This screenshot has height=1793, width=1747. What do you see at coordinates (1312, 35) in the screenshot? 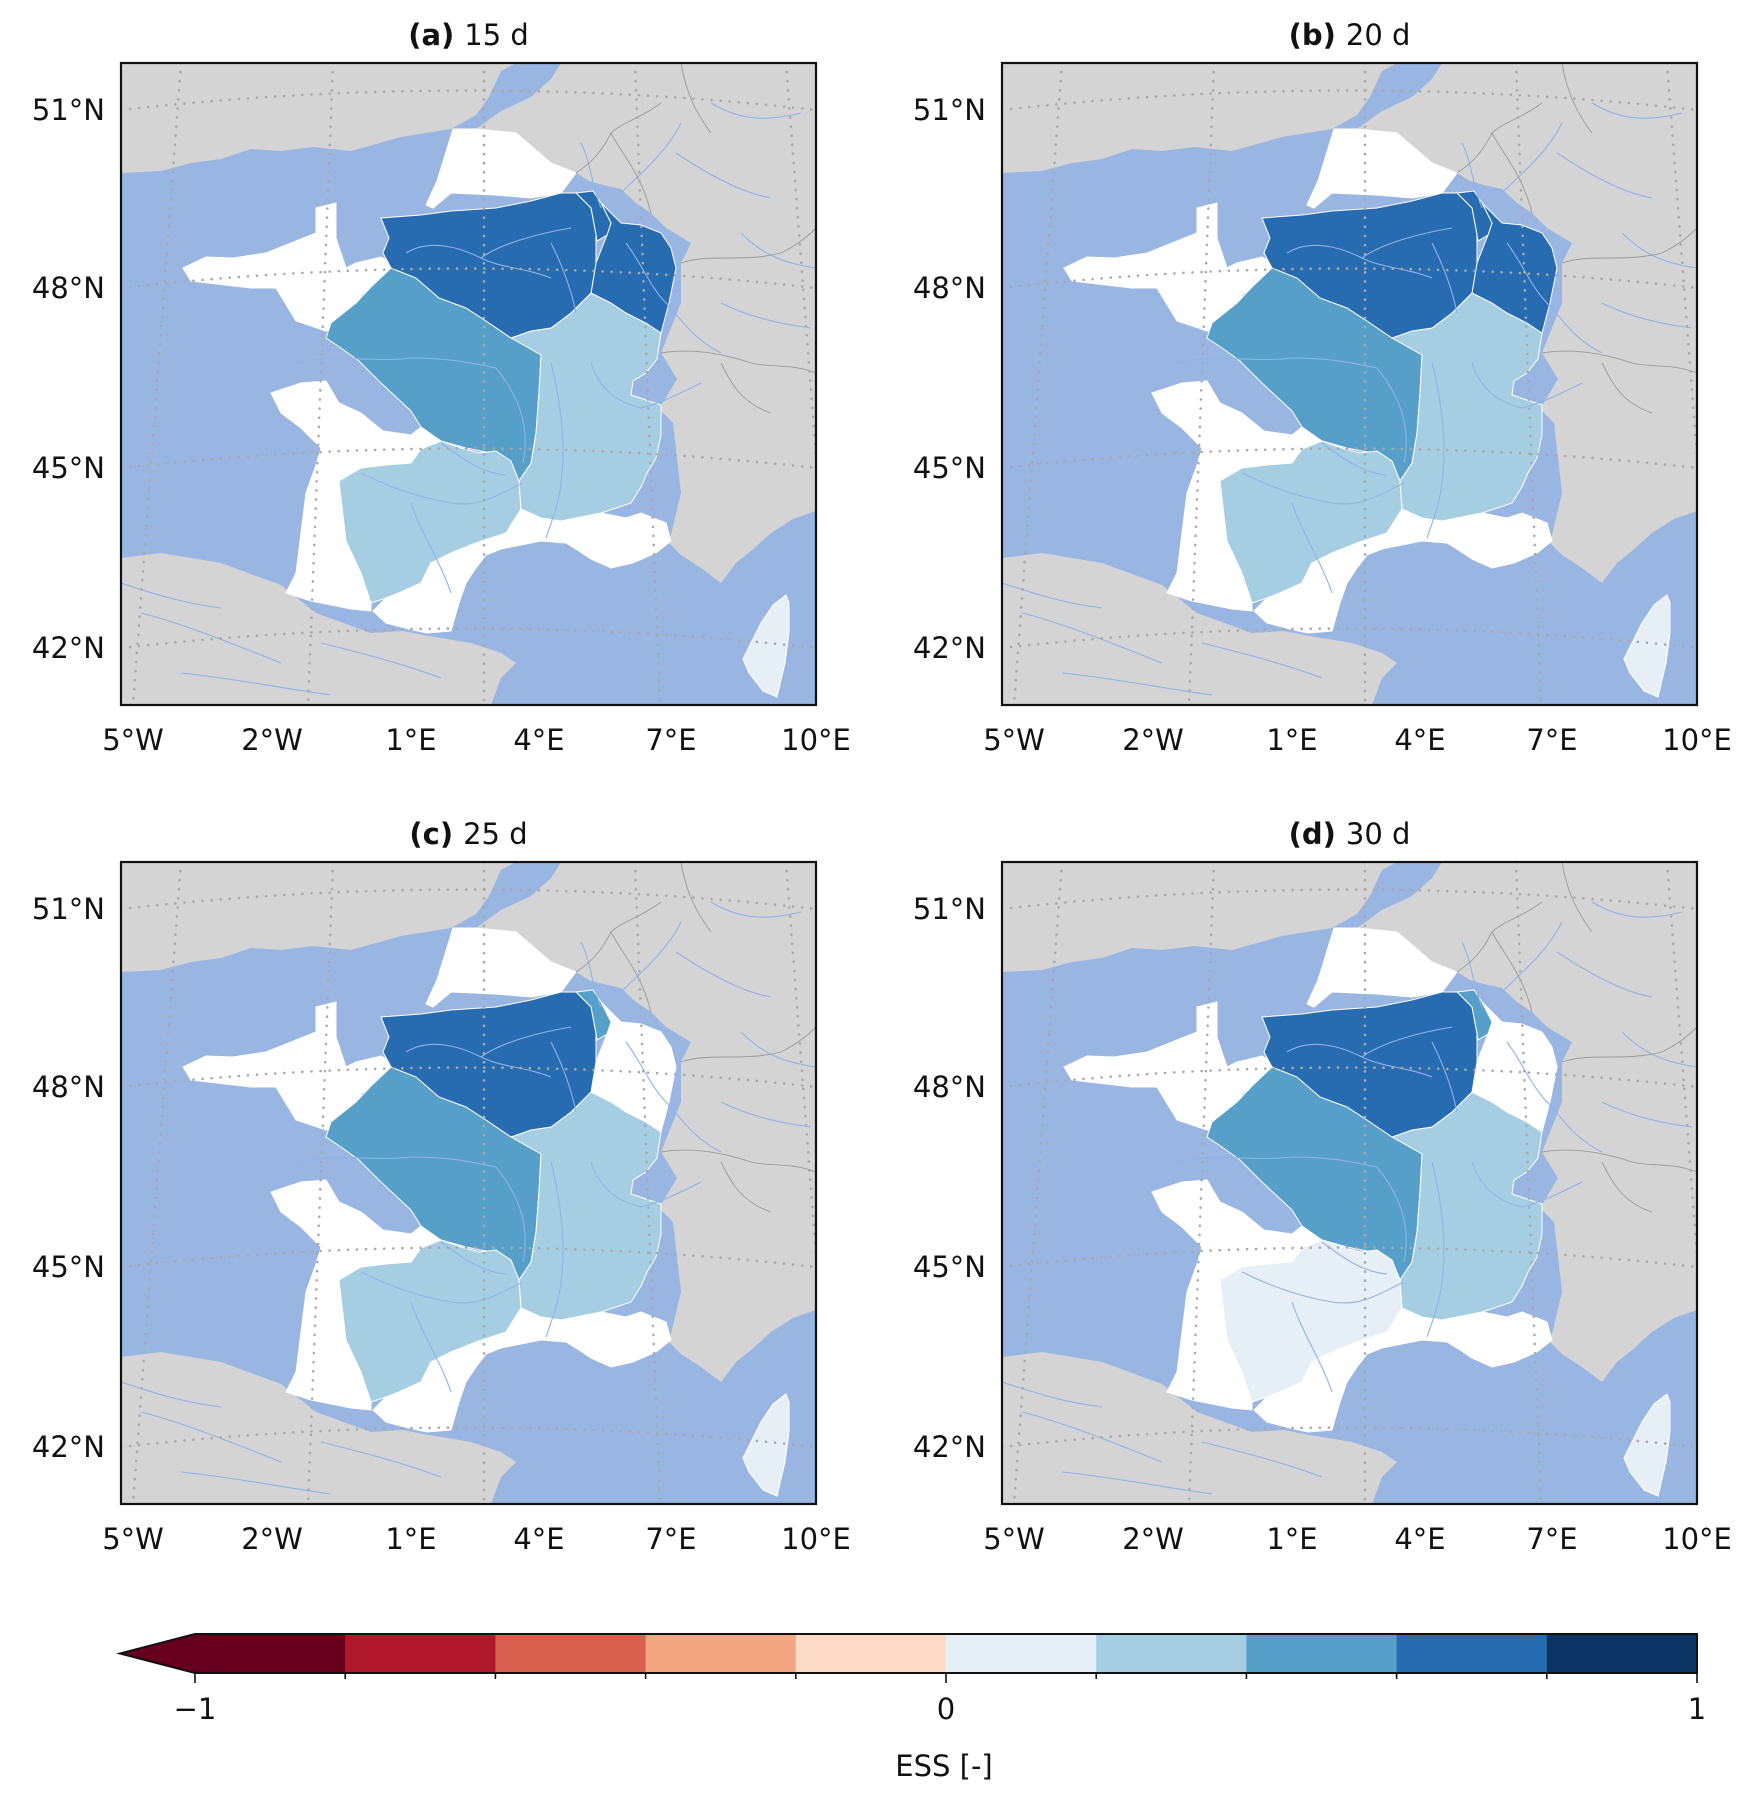
I see `panel-letter: (b)` at bounding box center [1312, 35].